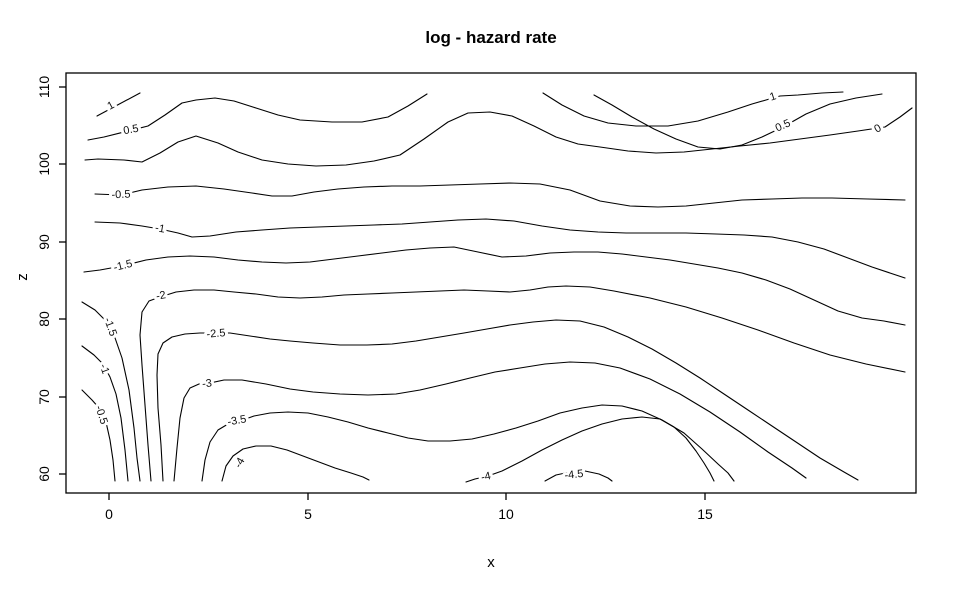 The height and width of the screenshot is (593, 960). I want to click on contour-line-level--3.5, so click(468, 443).